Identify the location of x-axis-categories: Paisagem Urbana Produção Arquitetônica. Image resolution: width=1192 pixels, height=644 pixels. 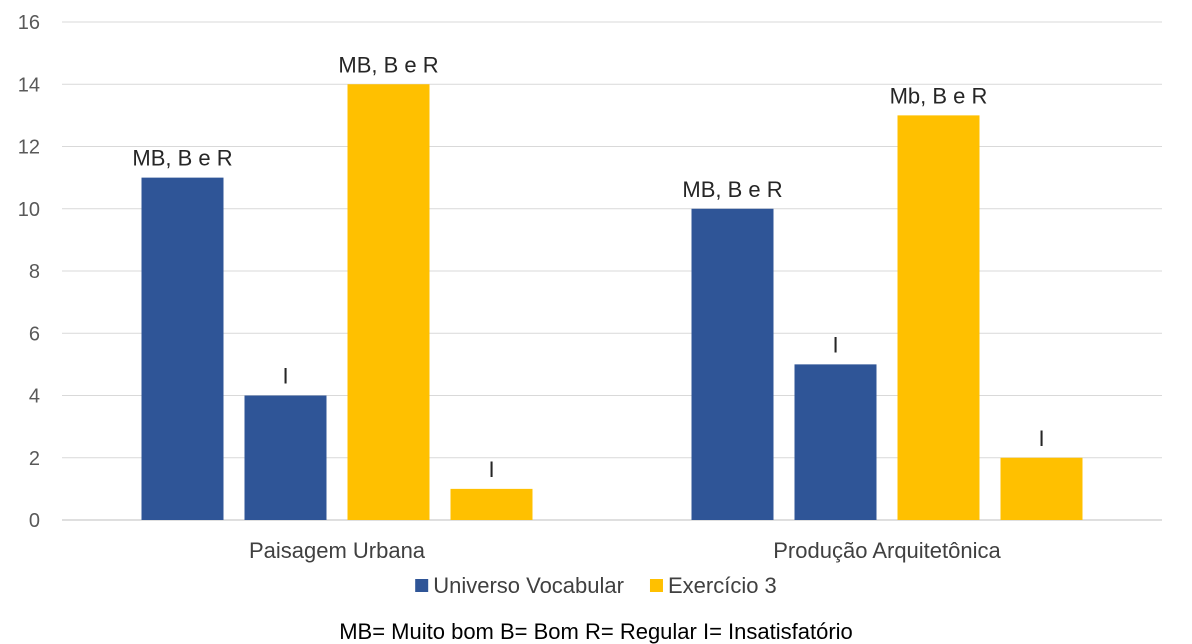
(625, 550).